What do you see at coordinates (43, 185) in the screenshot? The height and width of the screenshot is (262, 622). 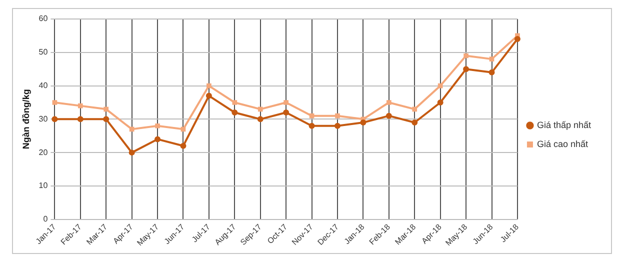 I see `y-tick-label: 10` at bounding box center [43, 185].